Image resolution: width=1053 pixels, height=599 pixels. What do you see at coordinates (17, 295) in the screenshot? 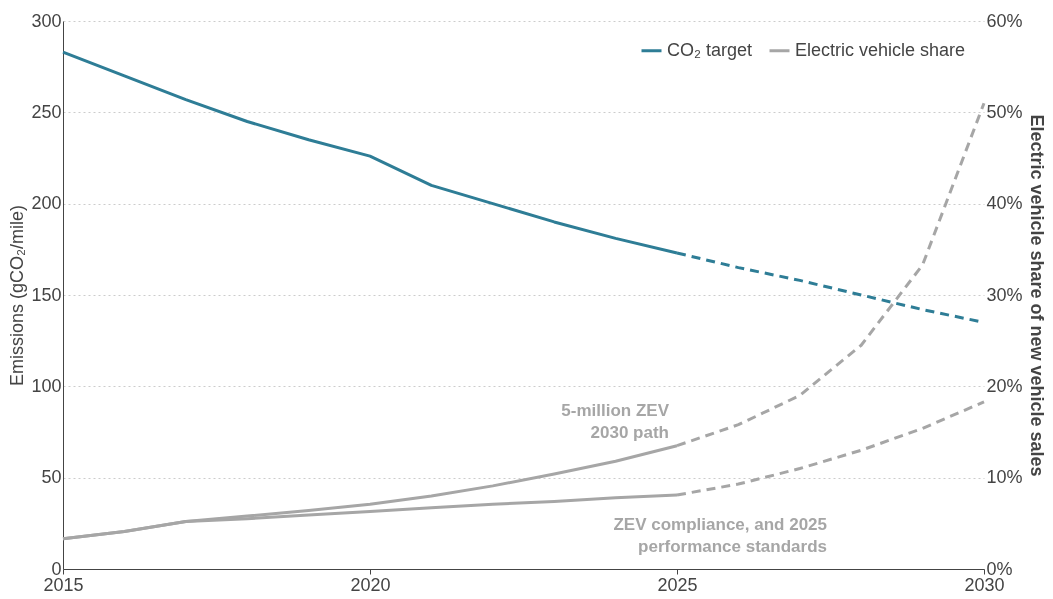
I see `y-axis-title: Emissions (gCO₂/mile)` at bounding box center [17, 295].